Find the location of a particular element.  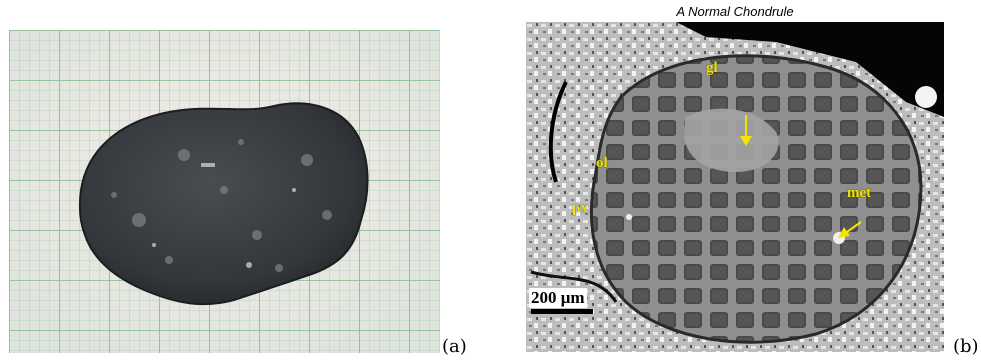

caption-a: (a) is located at coordinates (454, 346).